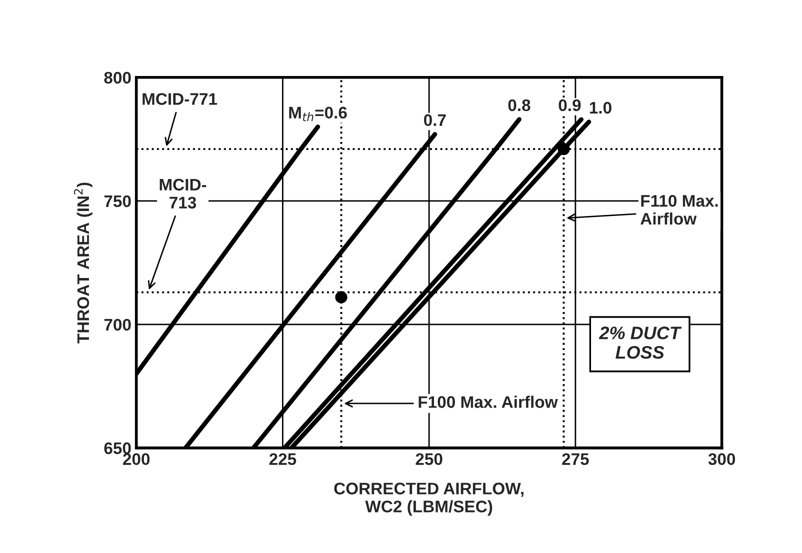 The height and width of the screenshot is (553, 802). What do you see at coordinates (429, 499) in the screenshot?
I see `x-axis-title: CORRECTED AIRFLOW, WC2 (LBM/SEC)` at bounding box center [429, 499].